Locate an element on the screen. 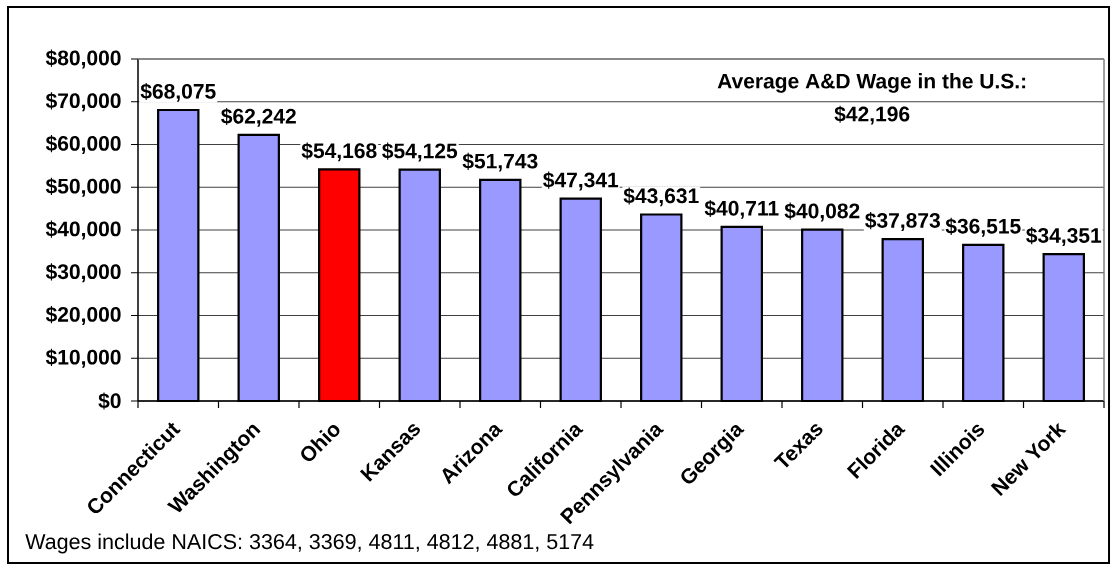 This screenshot has height=569, width=1116. y-tick-label: $20,000 is located at coordinates (83, 315).